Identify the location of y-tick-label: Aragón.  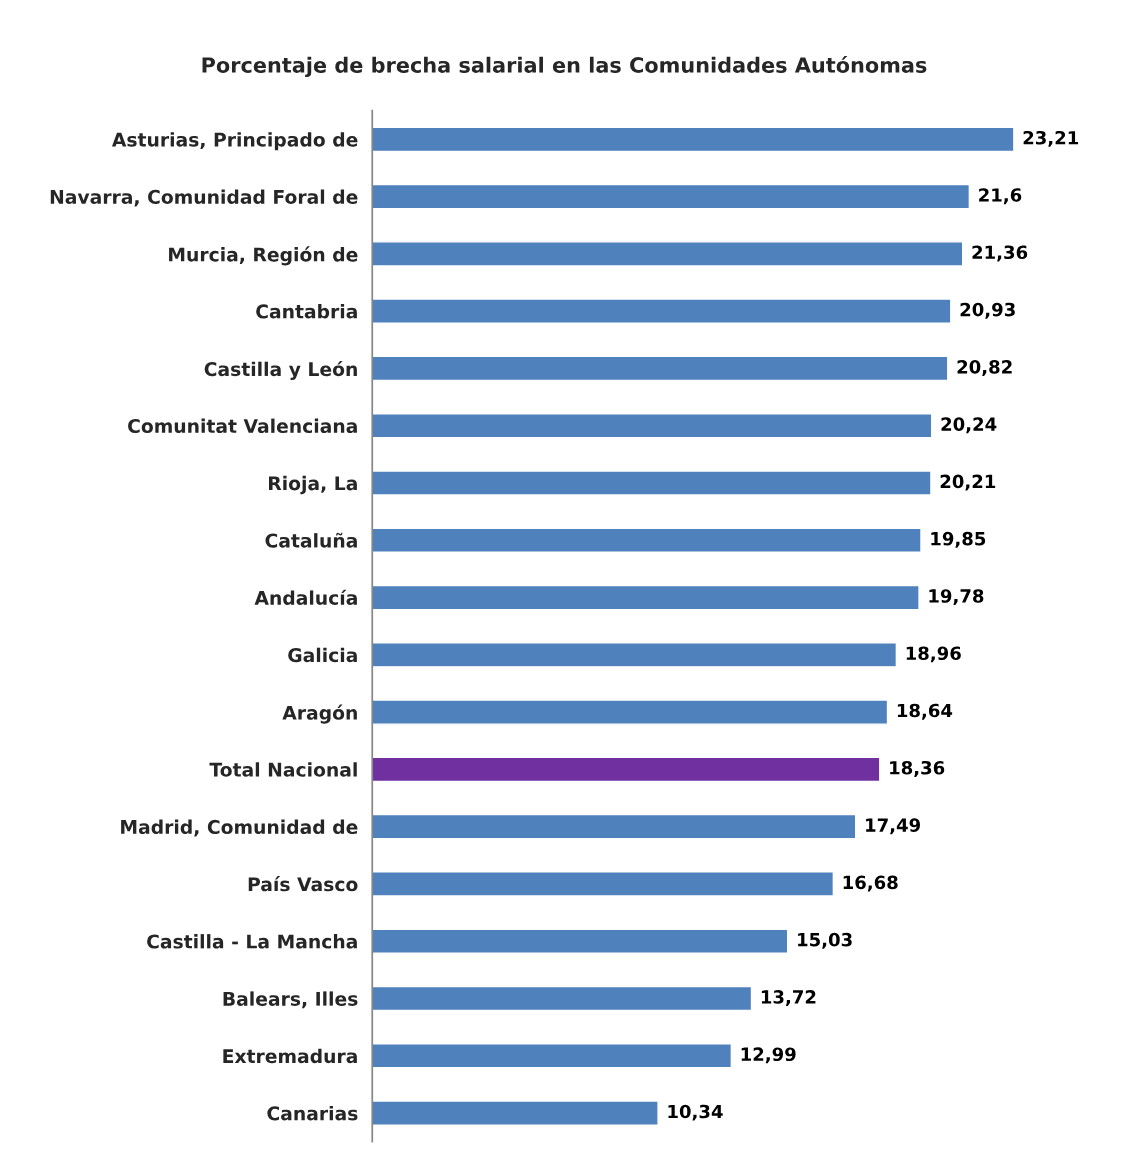
(319, 714).